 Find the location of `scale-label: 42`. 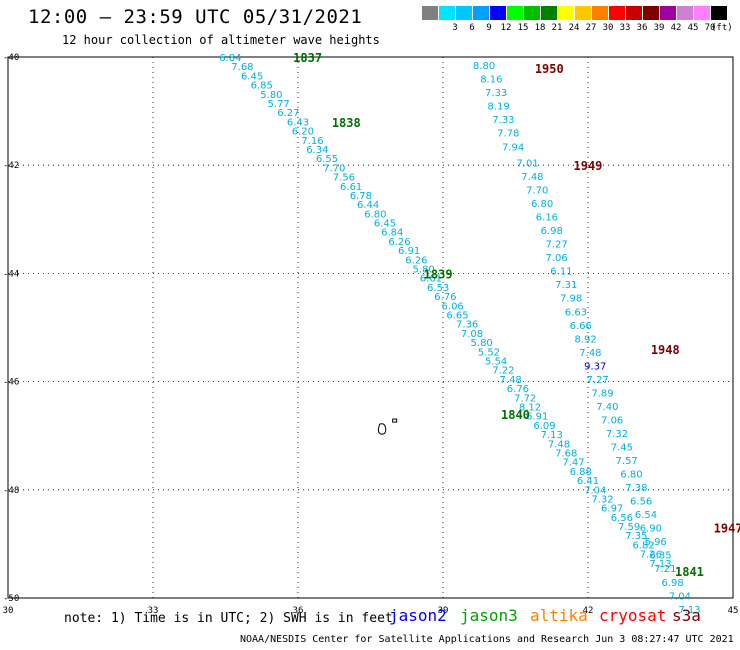

scale-label: 42 is located at coordinates (676, 28).